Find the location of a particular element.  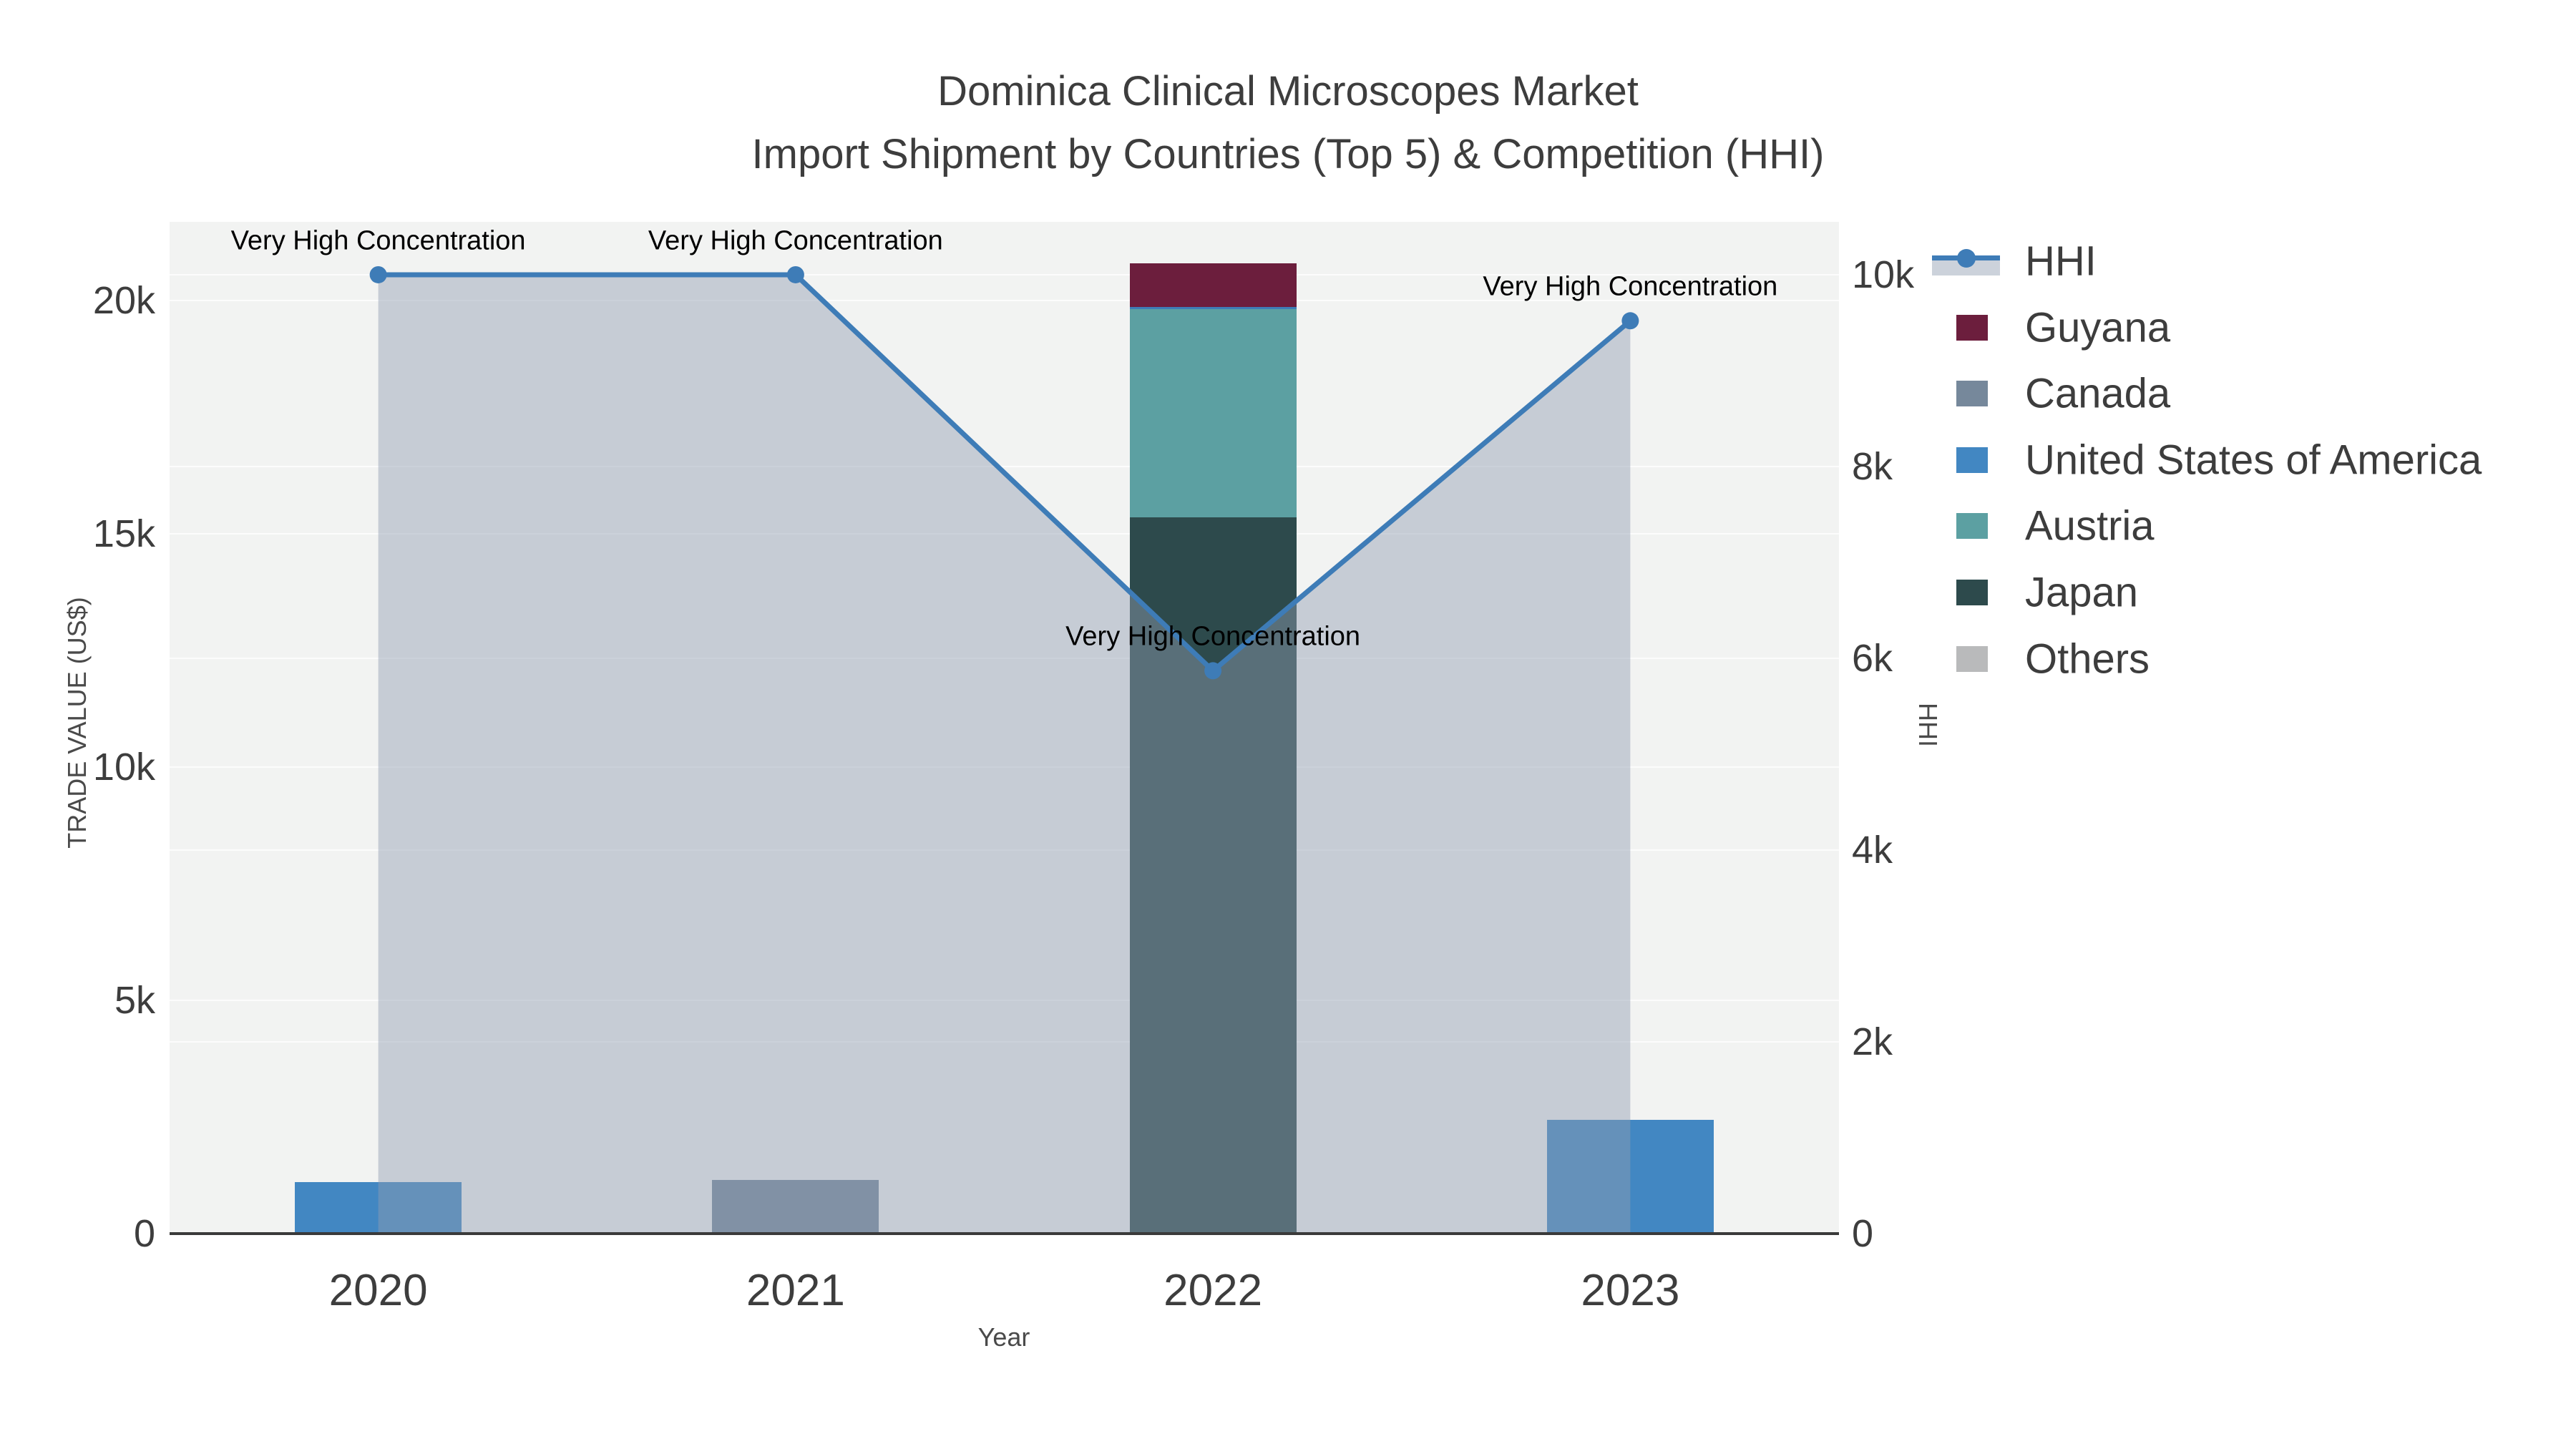

legend-swatch-japan is located at coordinates (1972, 592).